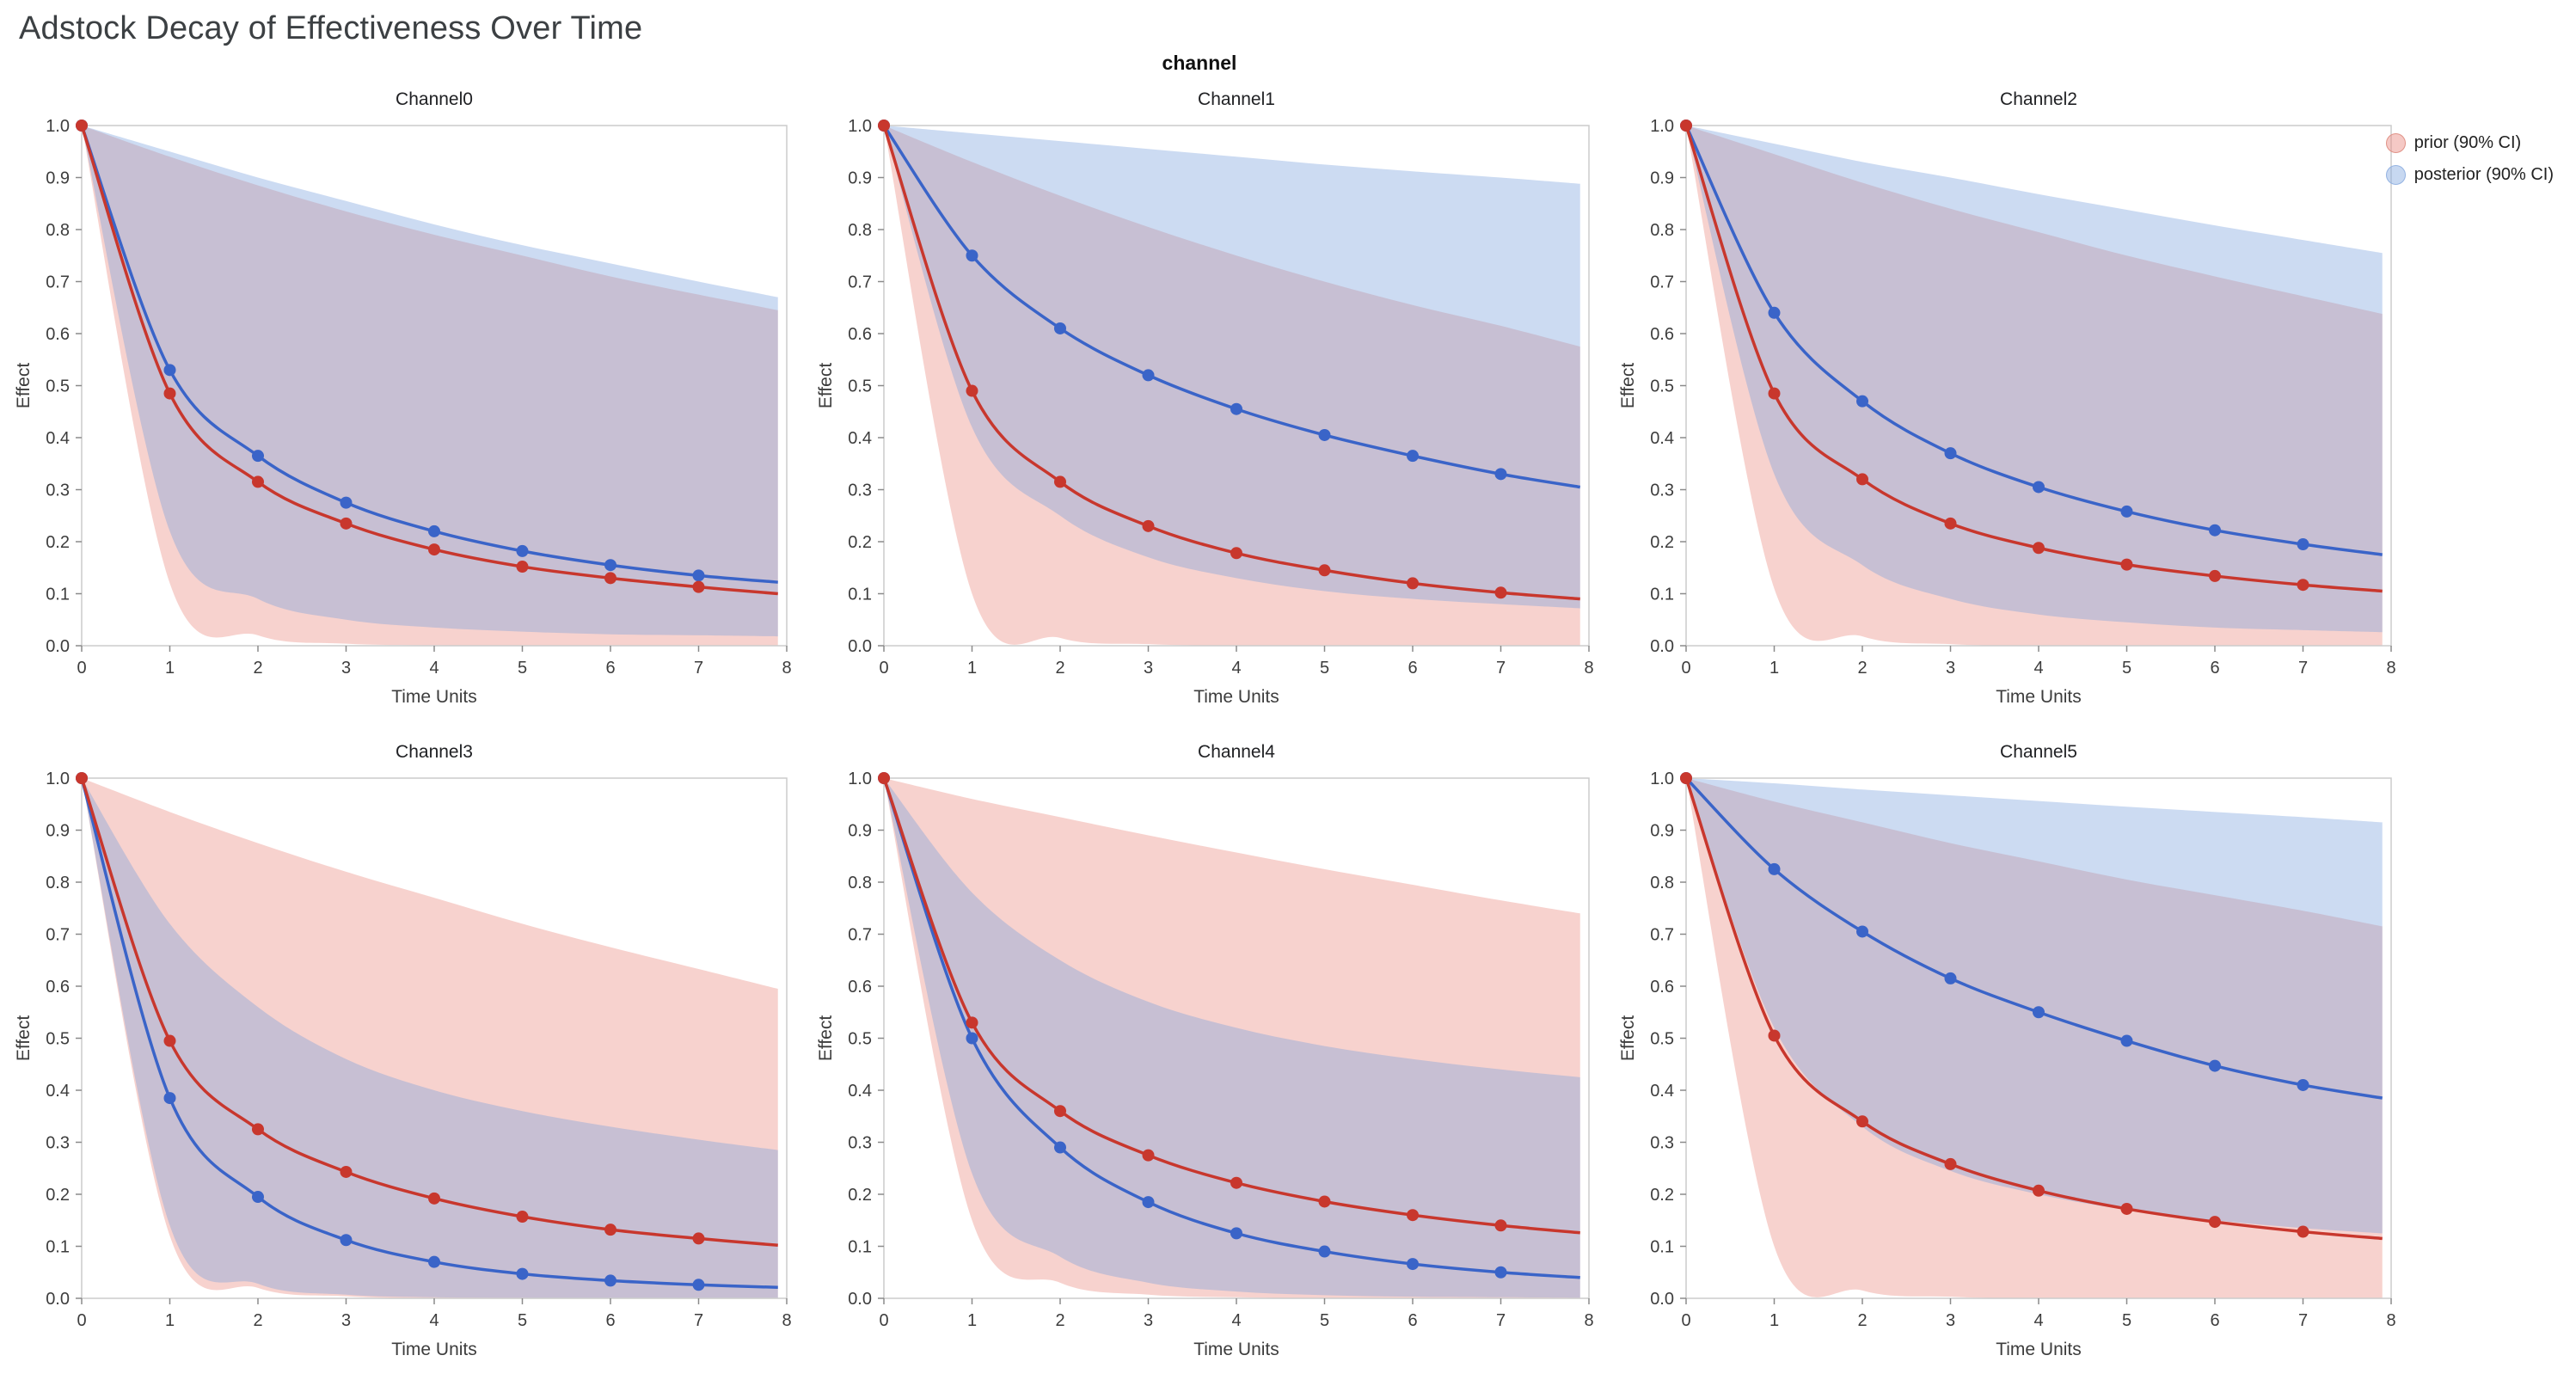 Image resolution: width=2576 pixels, height=1380 pixels. I want to click on subplot-title: Channel0, so click(435, 99).